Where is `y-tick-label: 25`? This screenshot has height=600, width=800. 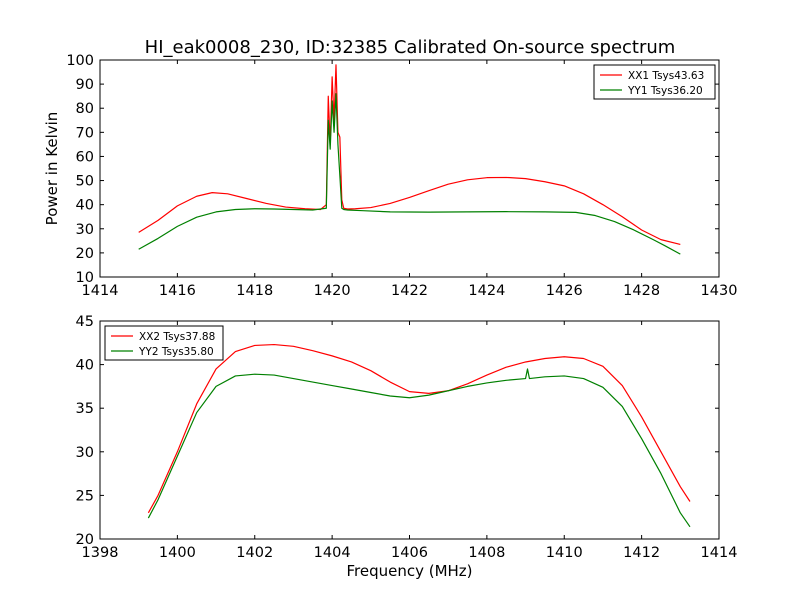
y-tick-label: 25 is located at coordinates (85, 496).